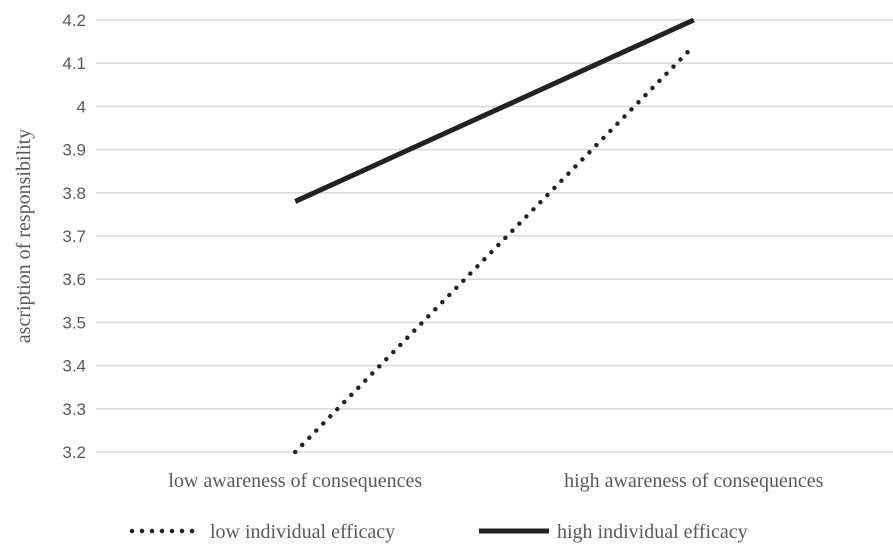  I want to click on legend-label: low individual efficacy, so click(302, 532).